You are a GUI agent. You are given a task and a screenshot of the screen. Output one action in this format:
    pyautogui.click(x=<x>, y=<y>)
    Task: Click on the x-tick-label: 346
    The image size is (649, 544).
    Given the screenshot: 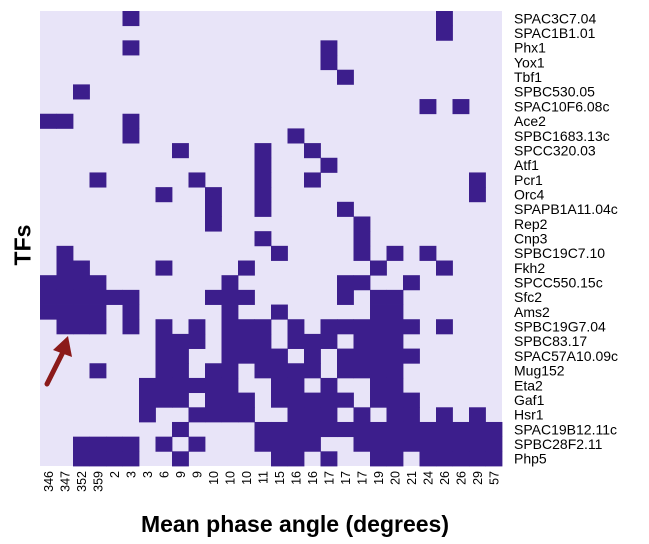 What is the action you would take?
    pyautogui.click(x=49, y=481)
    